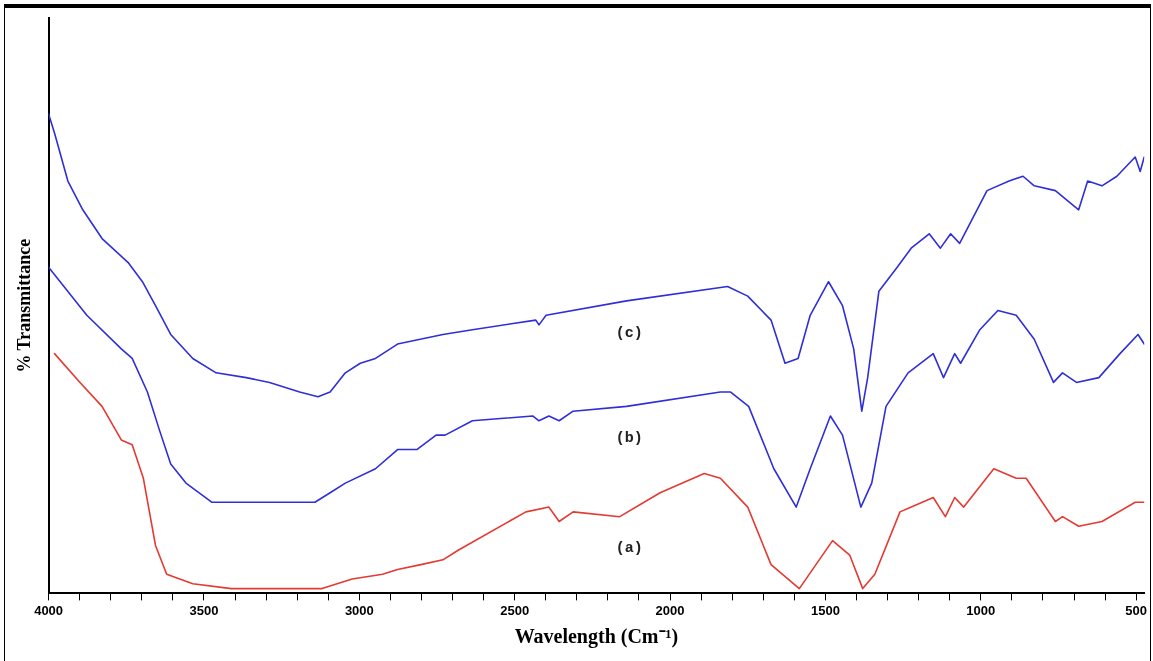 This screenshot has height=661, width=1153. What do you see at coordinates (24, 305) in the screenshot?
I see `y-axis-title: % Transmittance` at bounding box center [24, 305].